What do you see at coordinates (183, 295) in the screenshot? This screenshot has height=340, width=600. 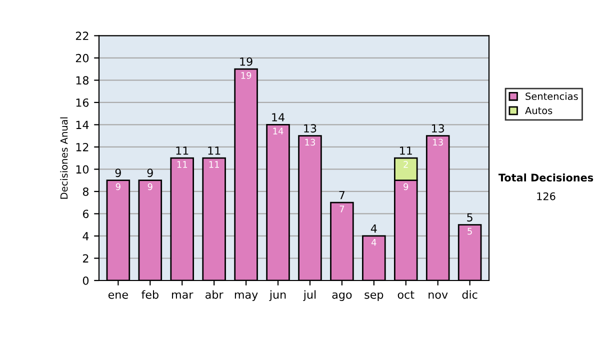 I see `x-tick-label: mar` at bounding box center [183, 295].